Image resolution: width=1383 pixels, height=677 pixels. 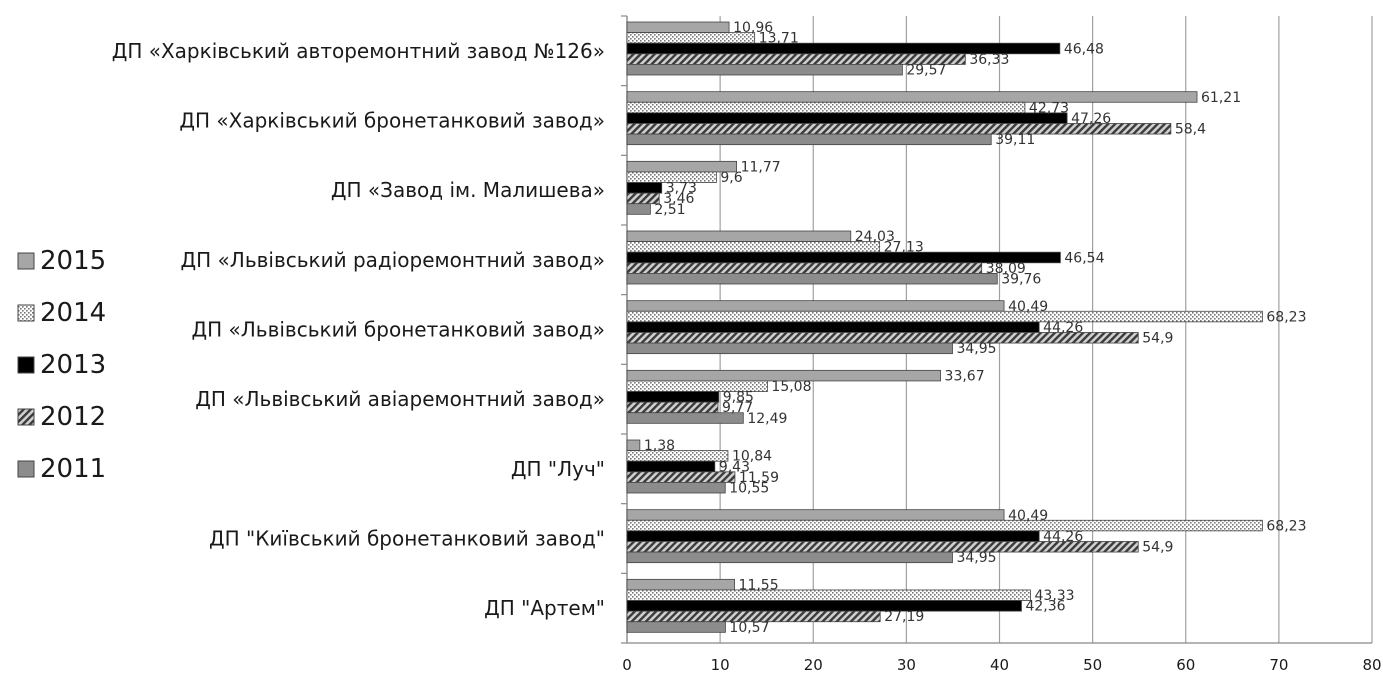 What do you see at coordinates (1021, 280) in the screenshot?
I see `data-label: 39,76` at bounding box center [1021, 280].